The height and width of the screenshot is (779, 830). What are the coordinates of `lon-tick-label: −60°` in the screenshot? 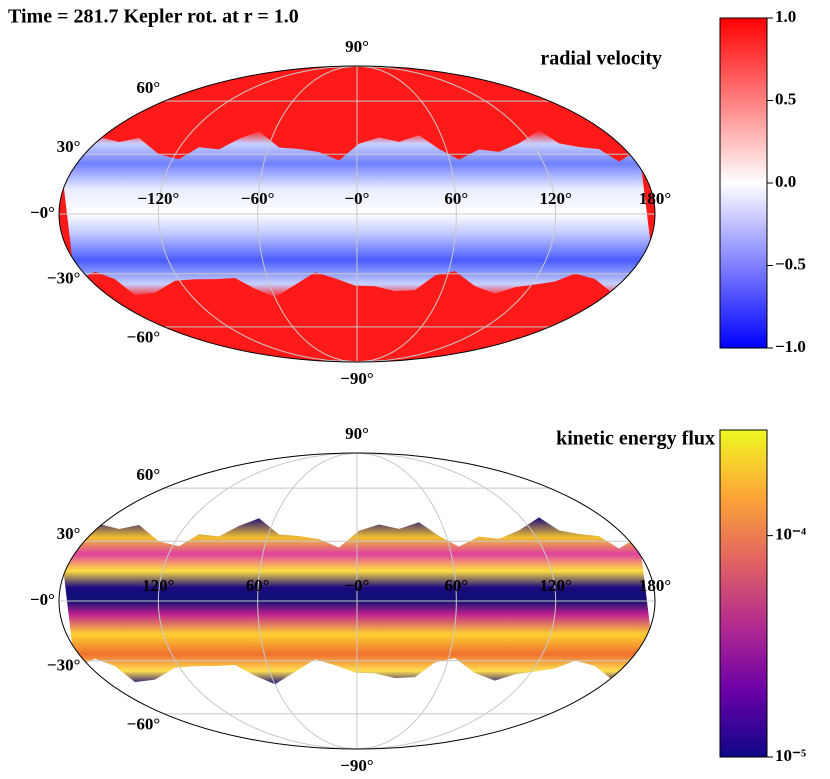 It's located at (258, 198).